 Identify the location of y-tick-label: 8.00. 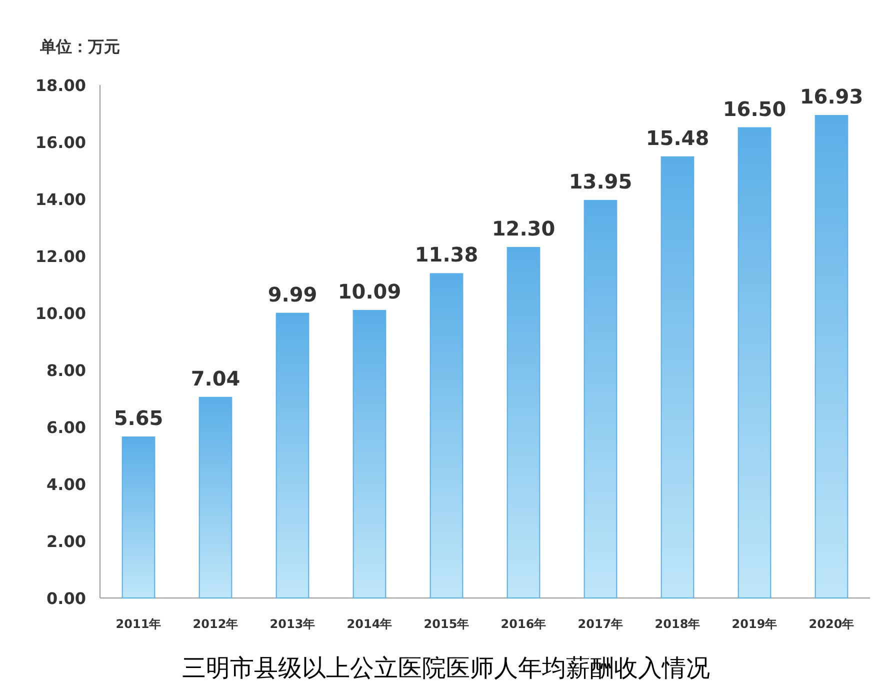
(66, 370).